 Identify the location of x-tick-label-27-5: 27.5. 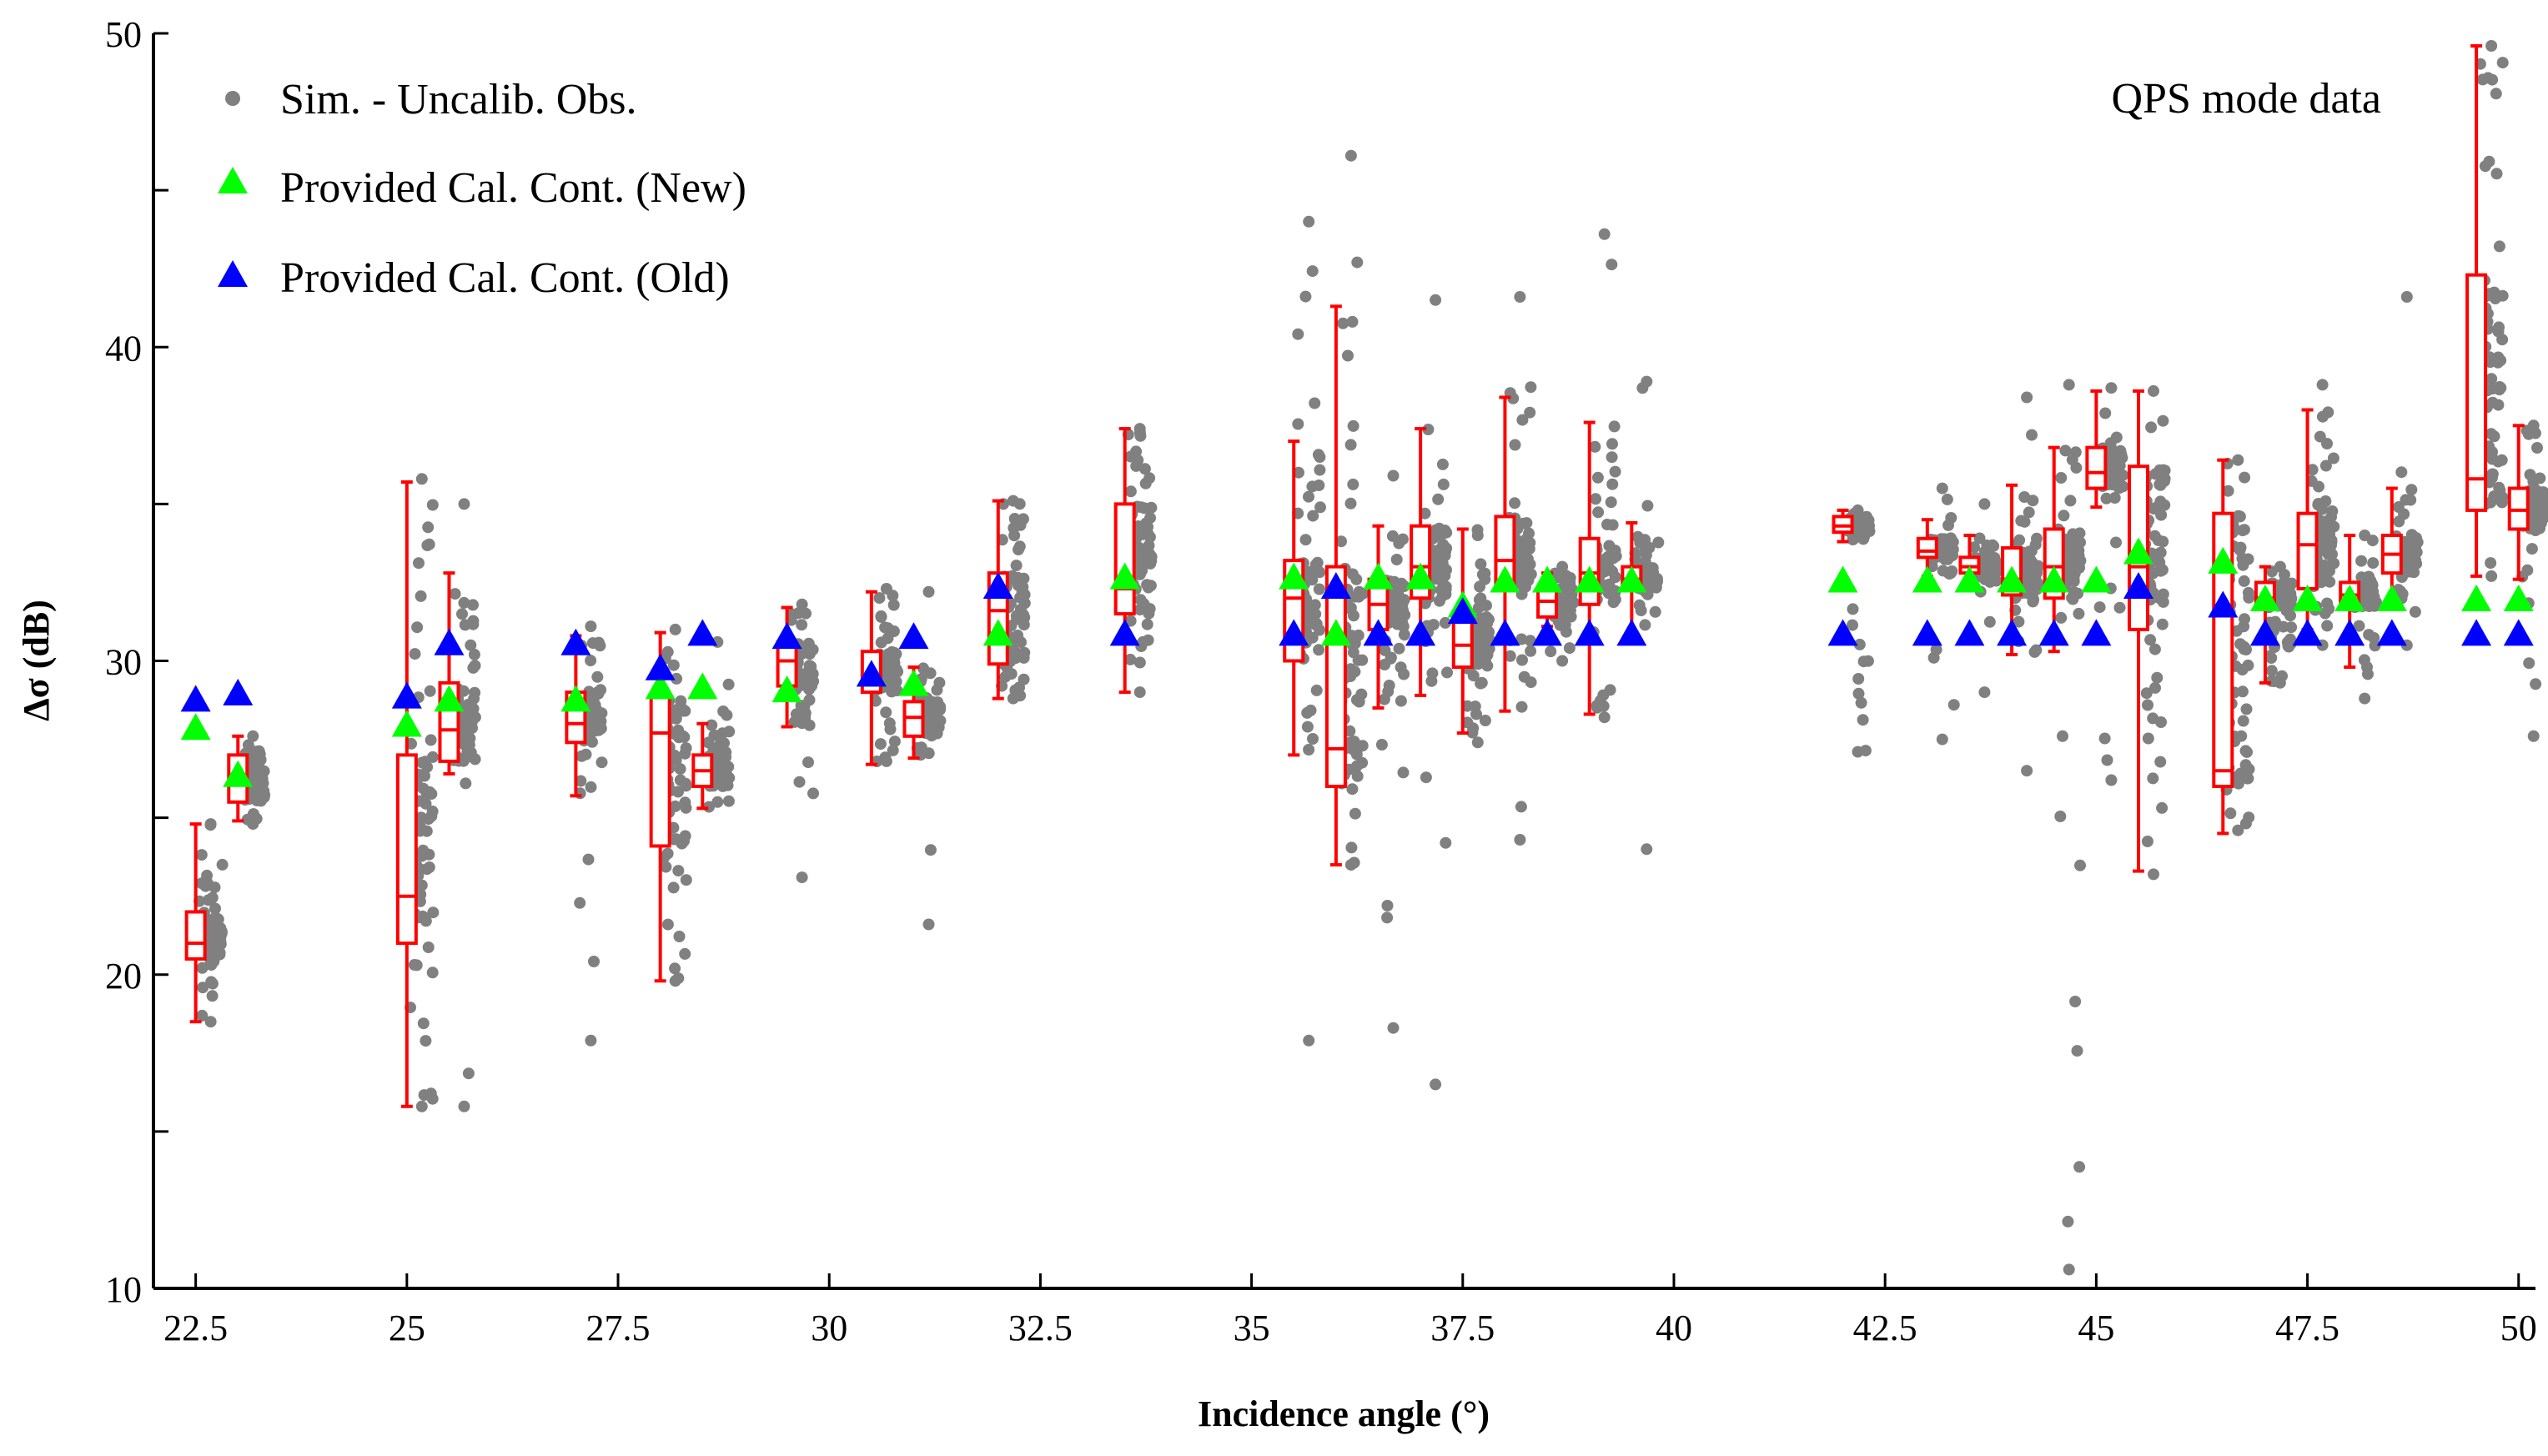
(618, 1328).